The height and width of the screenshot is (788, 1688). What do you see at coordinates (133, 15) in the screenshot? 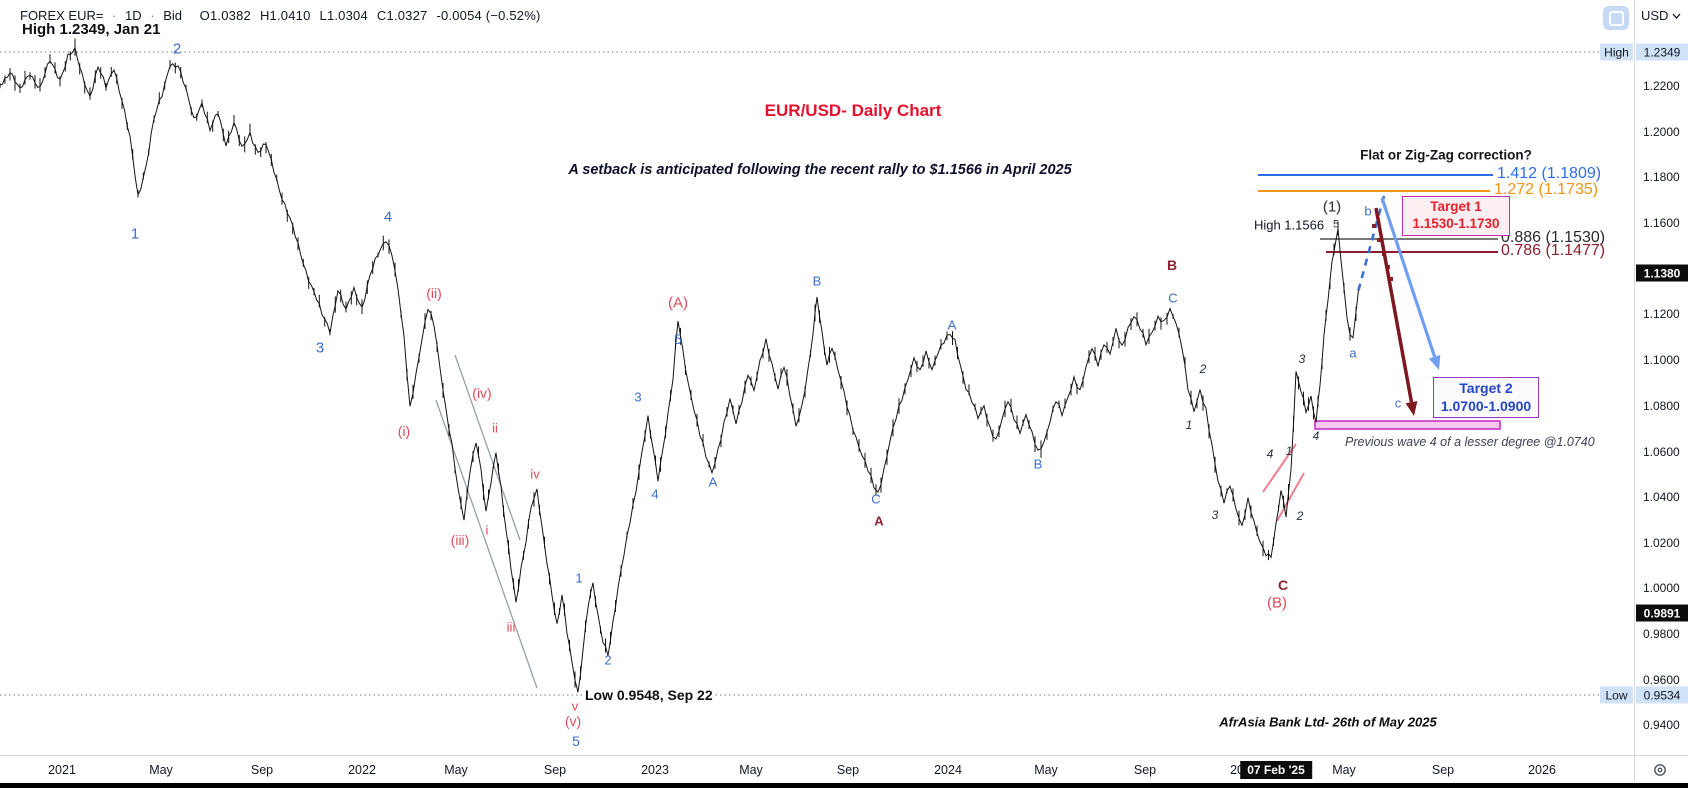
I see `timeframe-label: 1D` at bounding box center [133, 15].